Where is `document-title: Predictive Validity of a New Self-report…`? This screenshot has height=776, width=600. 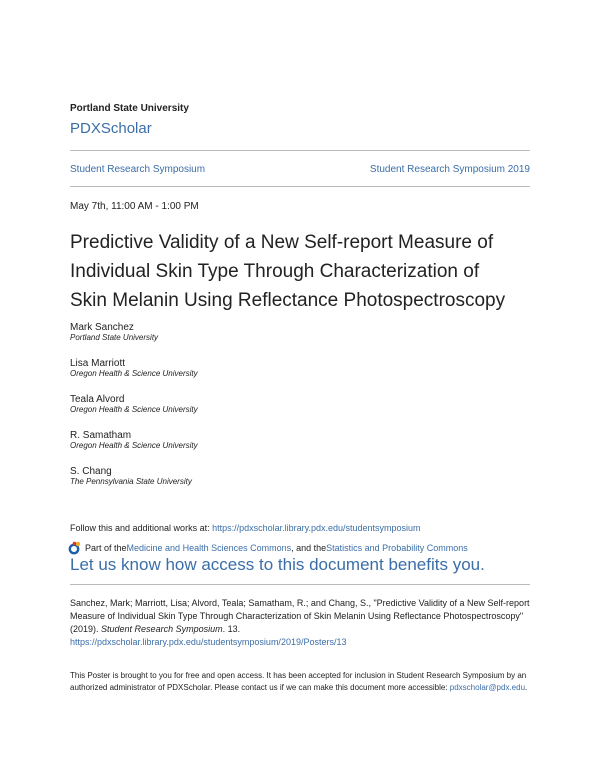
document-title: Predictive Validity of a New Self-report… is located at coordinates (310, 271).